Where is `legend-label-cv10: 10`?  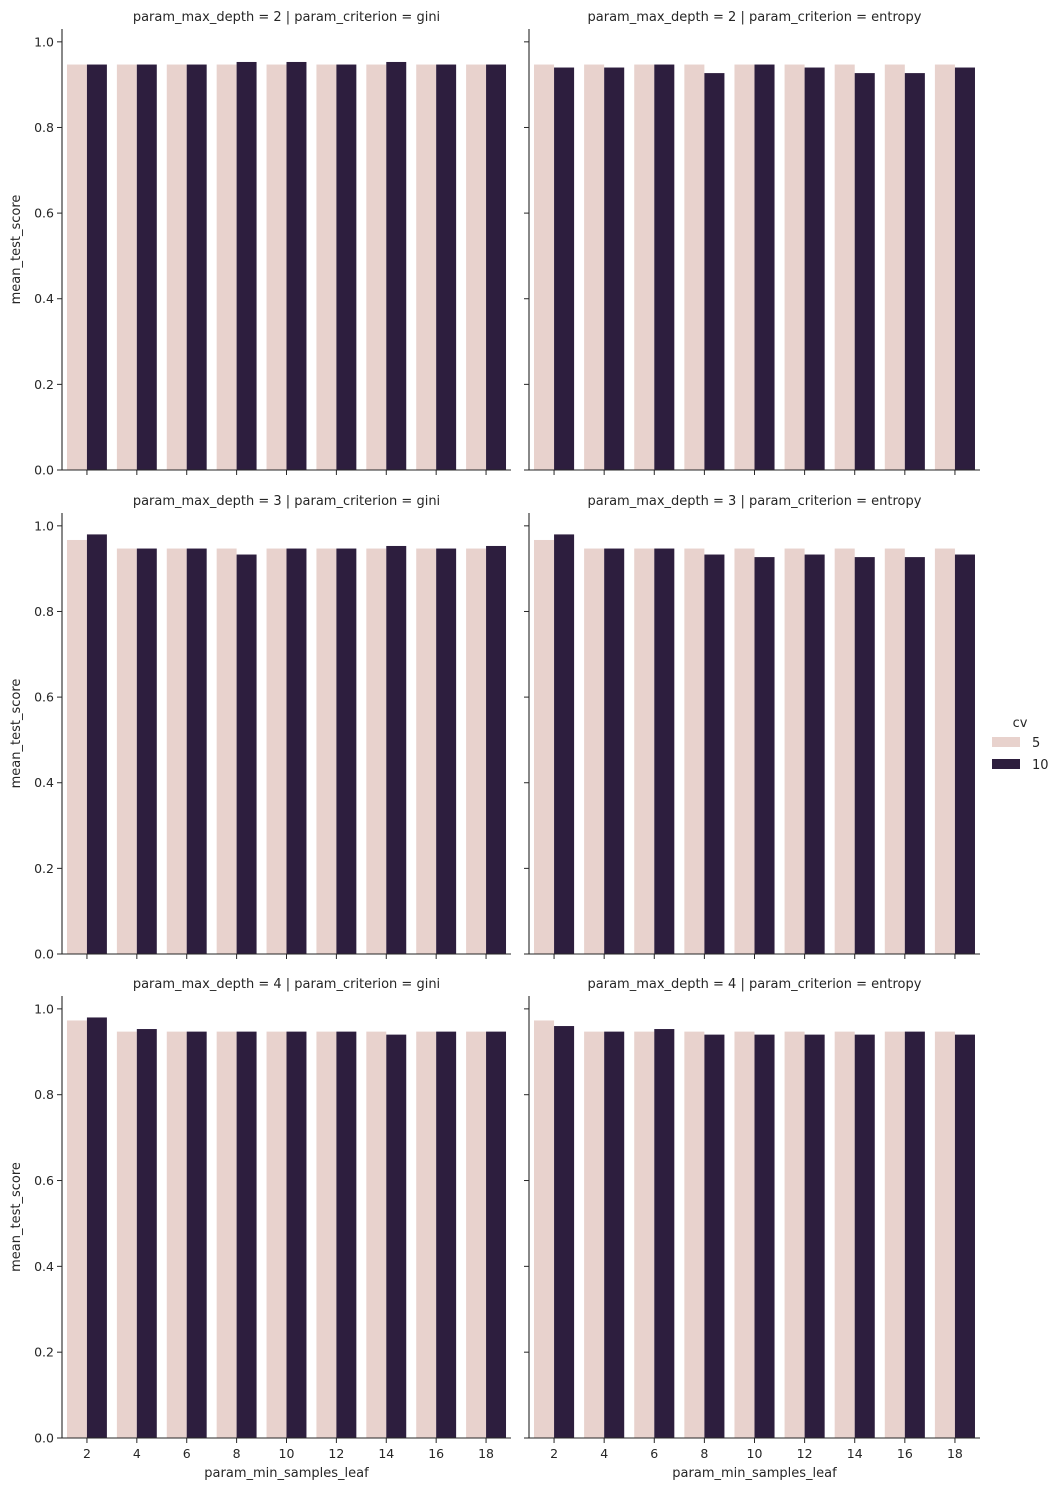 legend-label-cv10: 10 is located at coordinates (1040, 765).